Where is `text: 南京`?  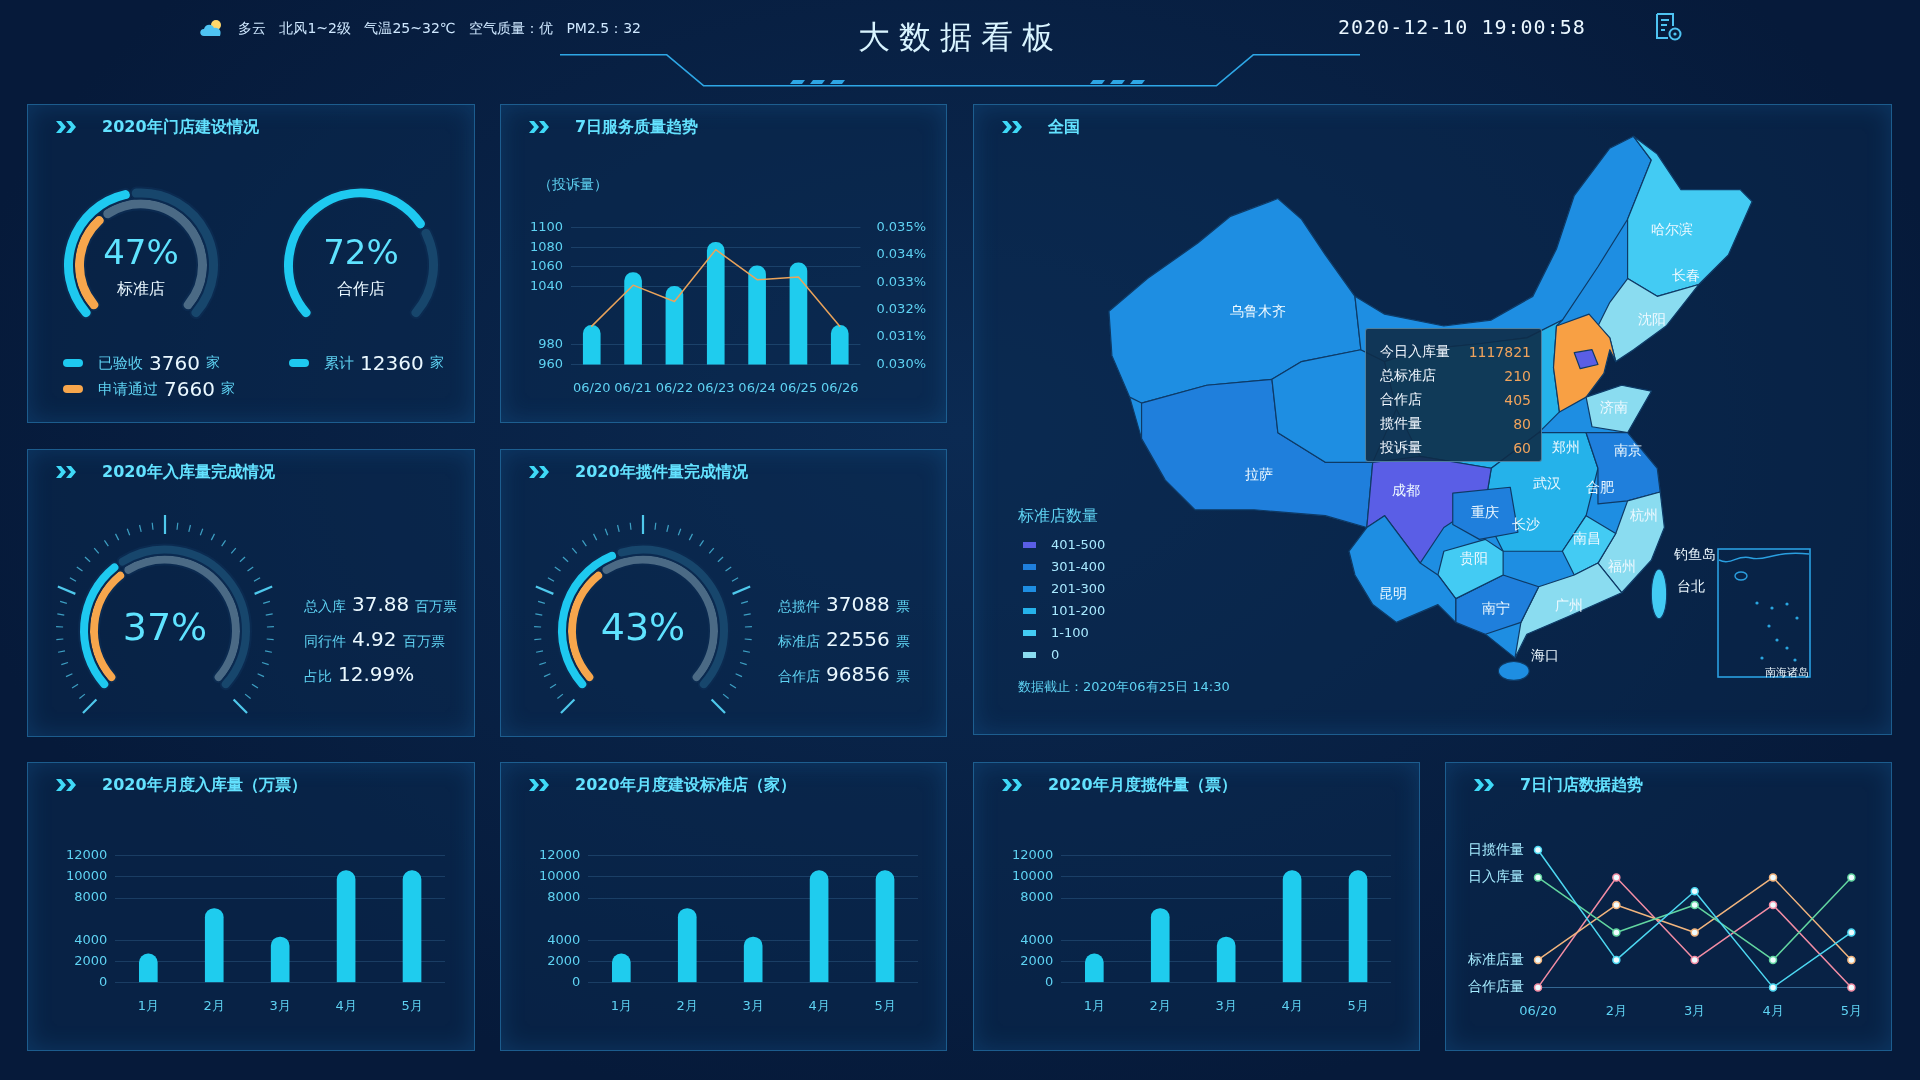 text: 南京 is located at coordinates (1628, 449).